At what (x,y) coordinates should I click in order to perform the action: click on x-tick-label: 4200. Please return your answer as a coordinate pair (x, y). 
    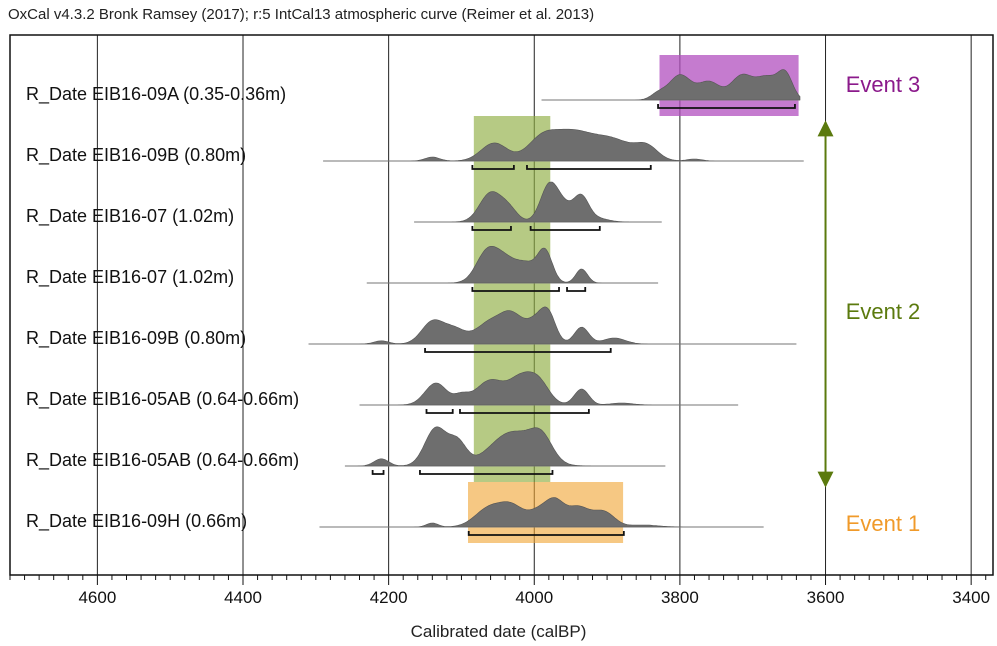
    Looking at the image, I should click on (389, 597).